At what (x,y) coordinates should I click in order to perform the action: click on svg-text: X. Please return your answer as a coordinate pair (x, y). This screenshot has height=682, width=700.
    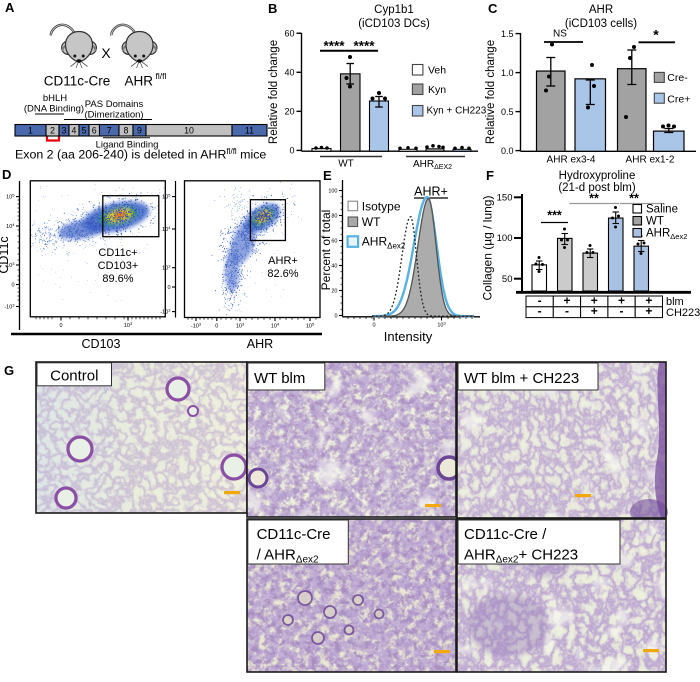
    Looking at the image, I should click on (106, 53).